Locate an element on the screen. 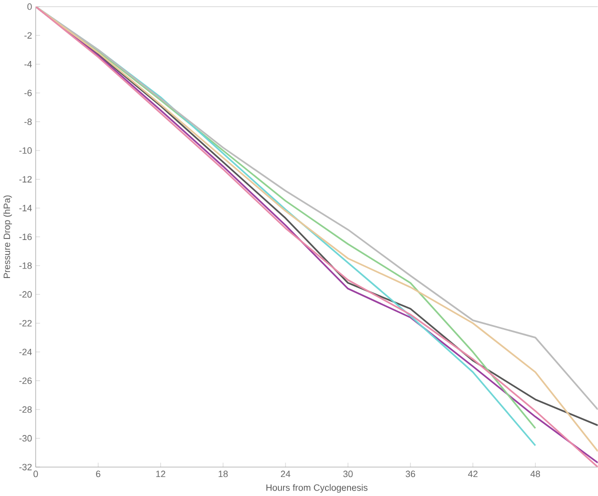  y-tick-label: -10 is located at coordinates (25, 150).